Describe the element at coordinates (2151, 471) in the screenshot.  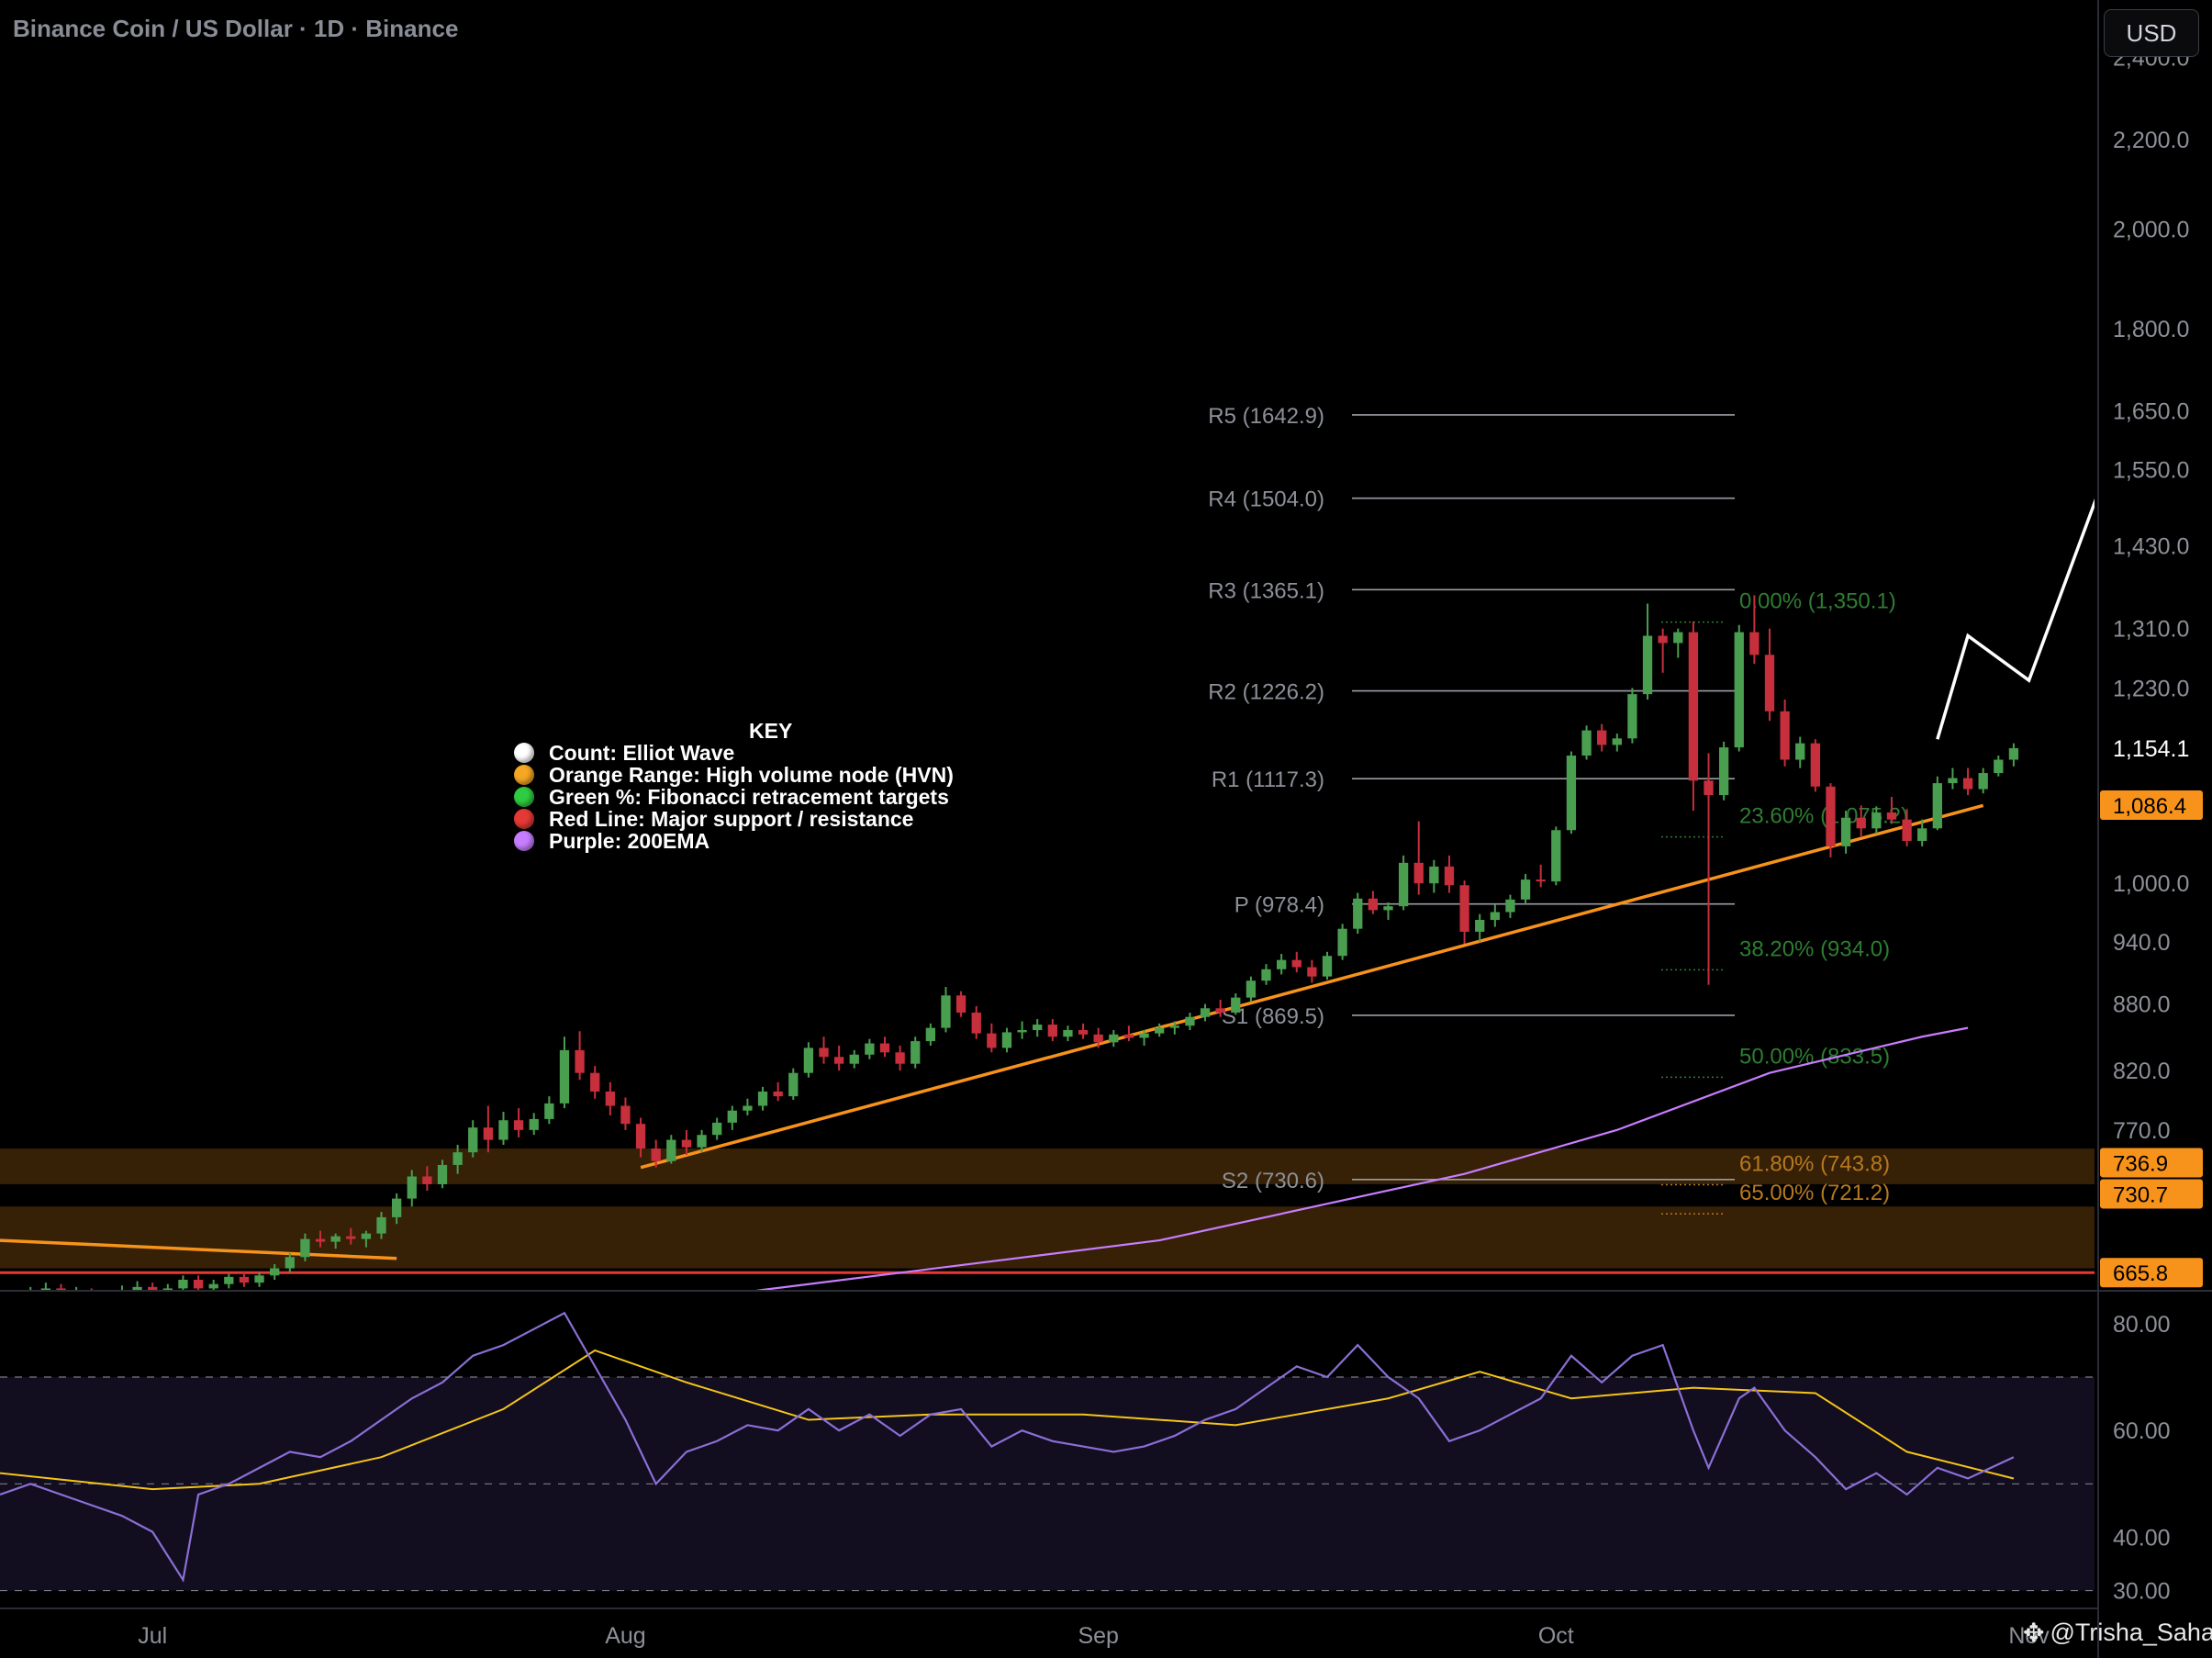
I see `price-tick-label: 1,550.0` at that location.